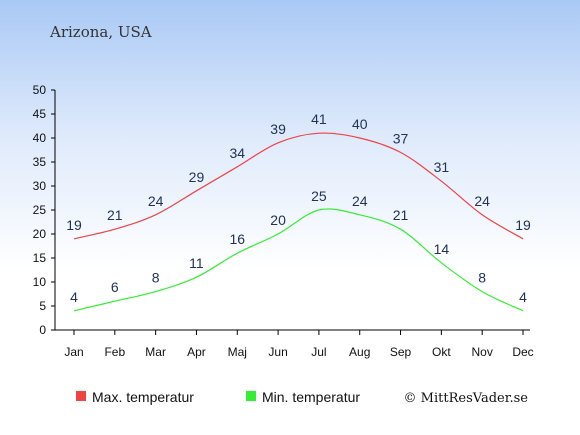  Describe the element at coordinates (115, 287) in the screenshot. I see `data-label: 6` at that location.